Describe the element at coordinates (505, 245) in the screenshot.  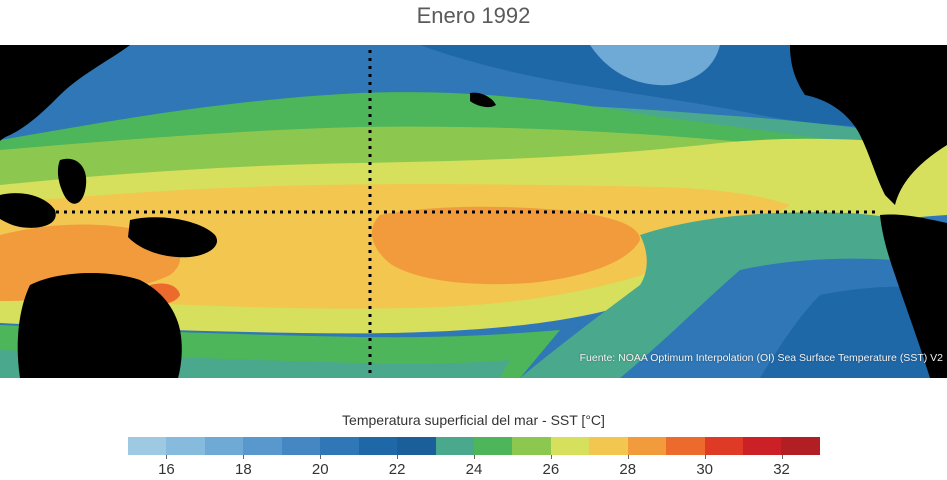
I see `sst-warm-pool-orange` at that location.